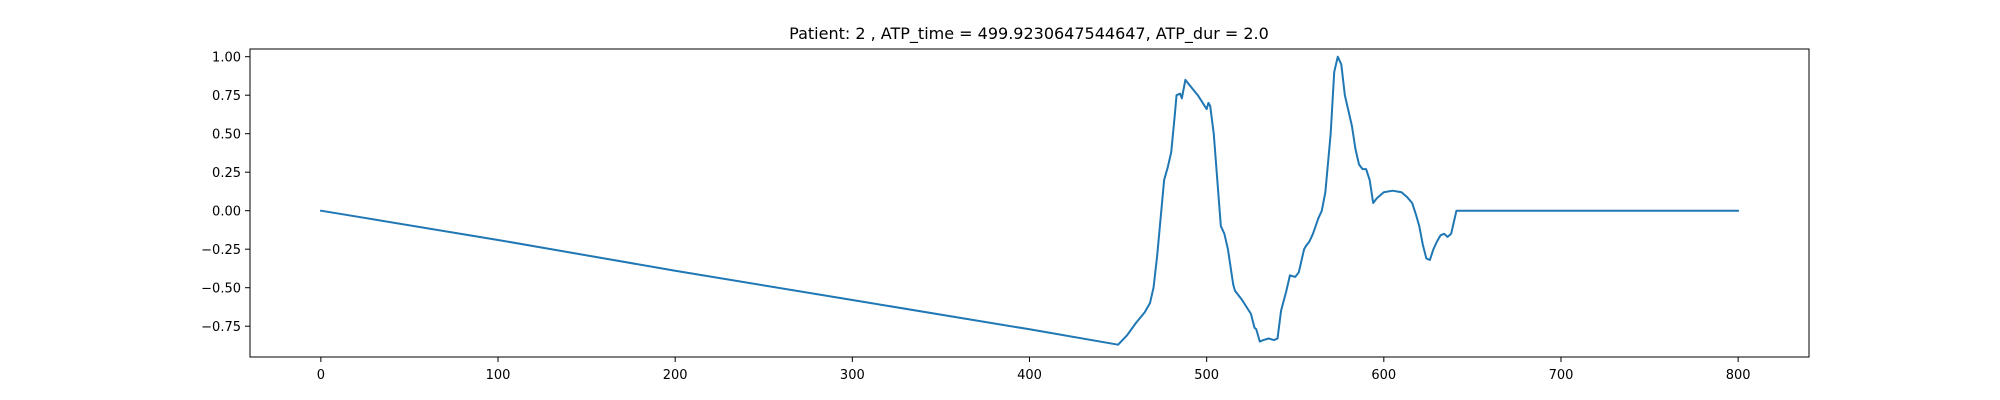 The width and height of the screenshot is (2000, 400). Describe the element at coordinates (226, 173) in the screenshot. I see `y-tick-label: 0.25` at that location.